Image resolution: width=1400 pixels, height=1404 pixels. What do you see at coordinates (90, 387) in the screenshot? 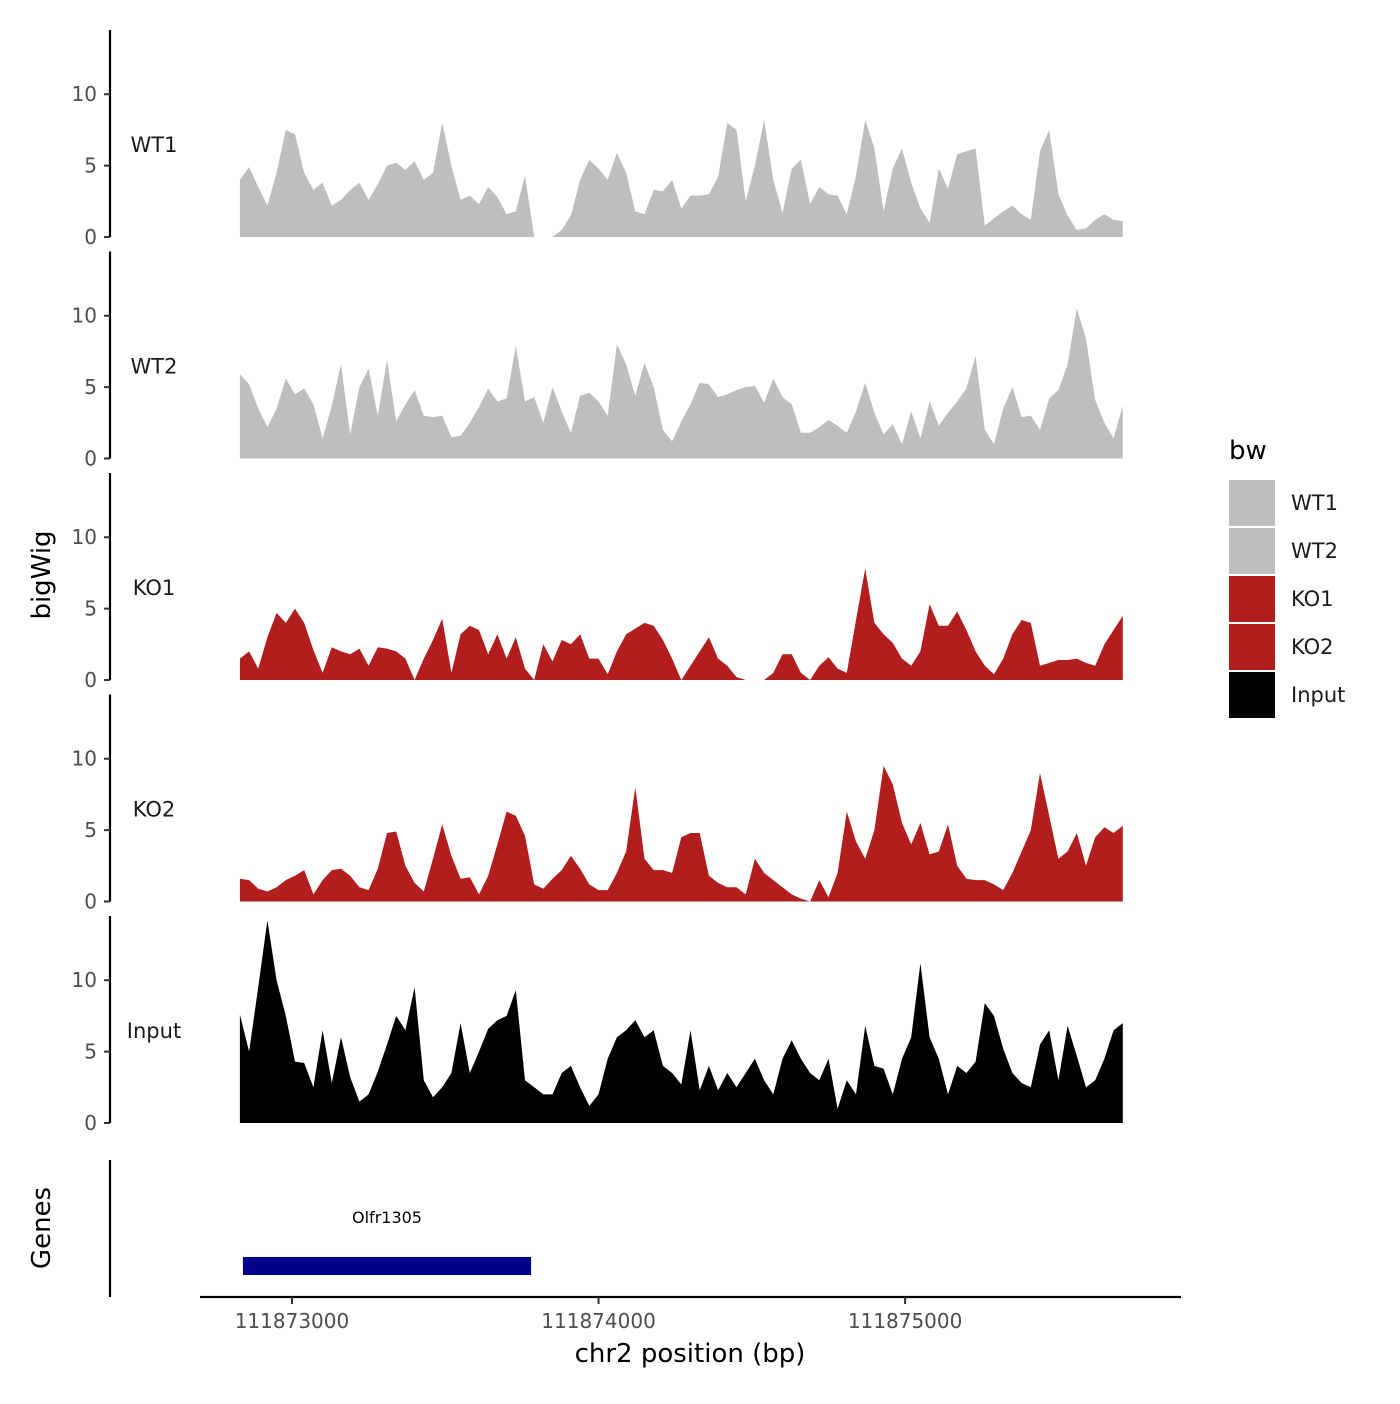
I see `y-tick-label-wt2-5: 5` at bounding box center [90, 387].